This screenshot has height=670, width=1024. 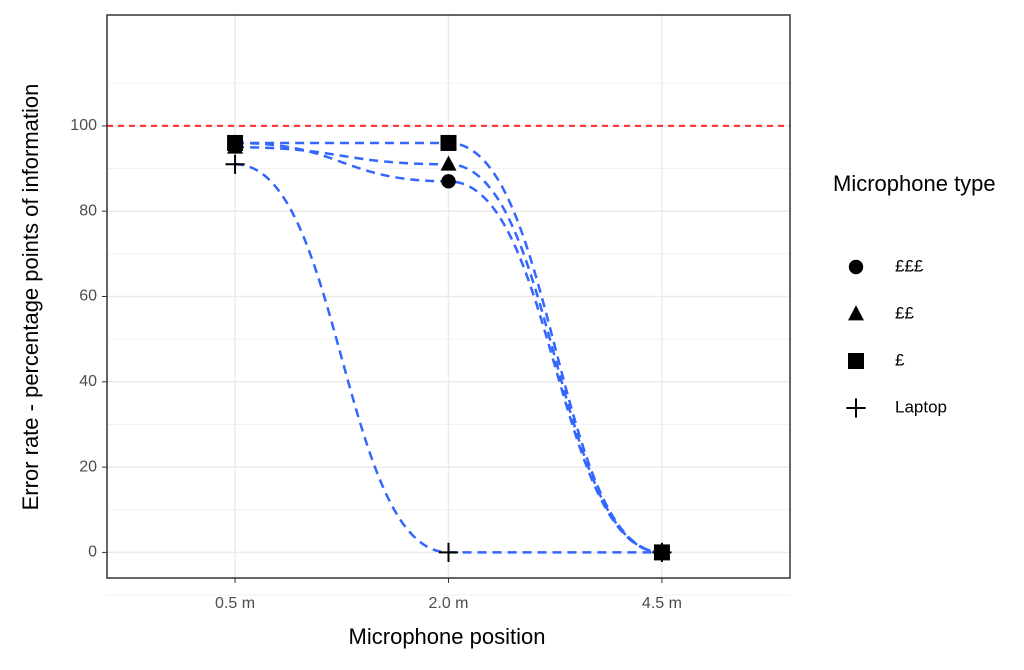 What do you see at coordinates (235, 603) in the screenshot?
I see `x-tick-label: 0.5 m` at bounding box center [235, 603].